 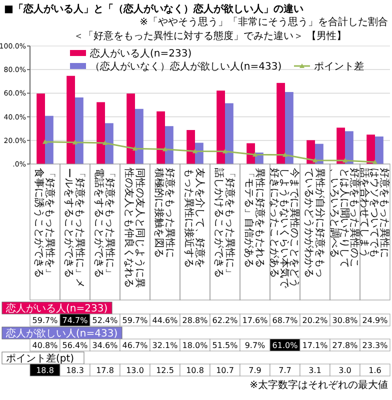 What do you see at coordinates (154, 9) in the screenshot?
I see `chart-title: ■「恋人がいる人」と「（恋人がいなく）恋人が欲しい人」の違い` at bounding box center [154, 9].